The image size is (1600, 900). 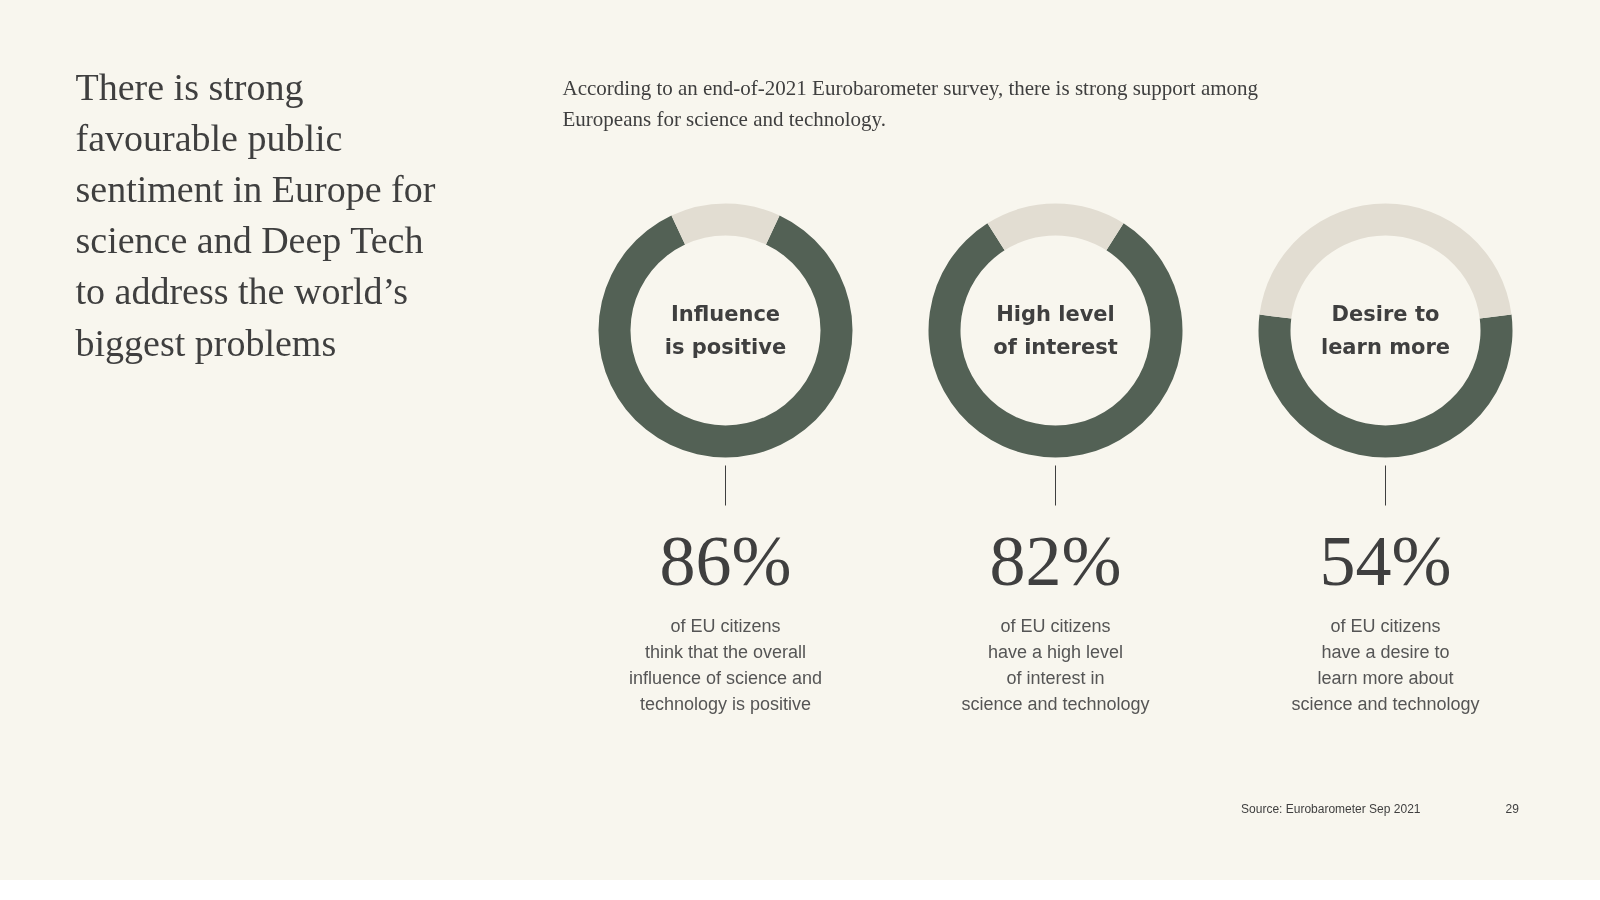 What do you see at coordinates (1512, 809) in the screenshot?
I see `text: 29` at bounding box center [1512, 809].